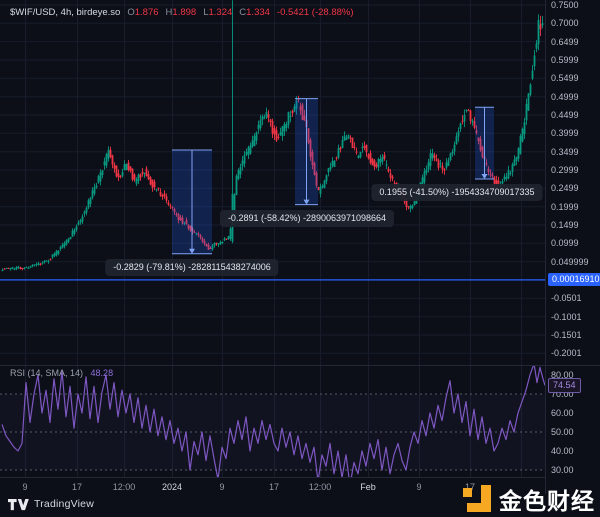 The image size is (600, 517). I want to click on price-axis-label: 0.5499, so click(565, 78).